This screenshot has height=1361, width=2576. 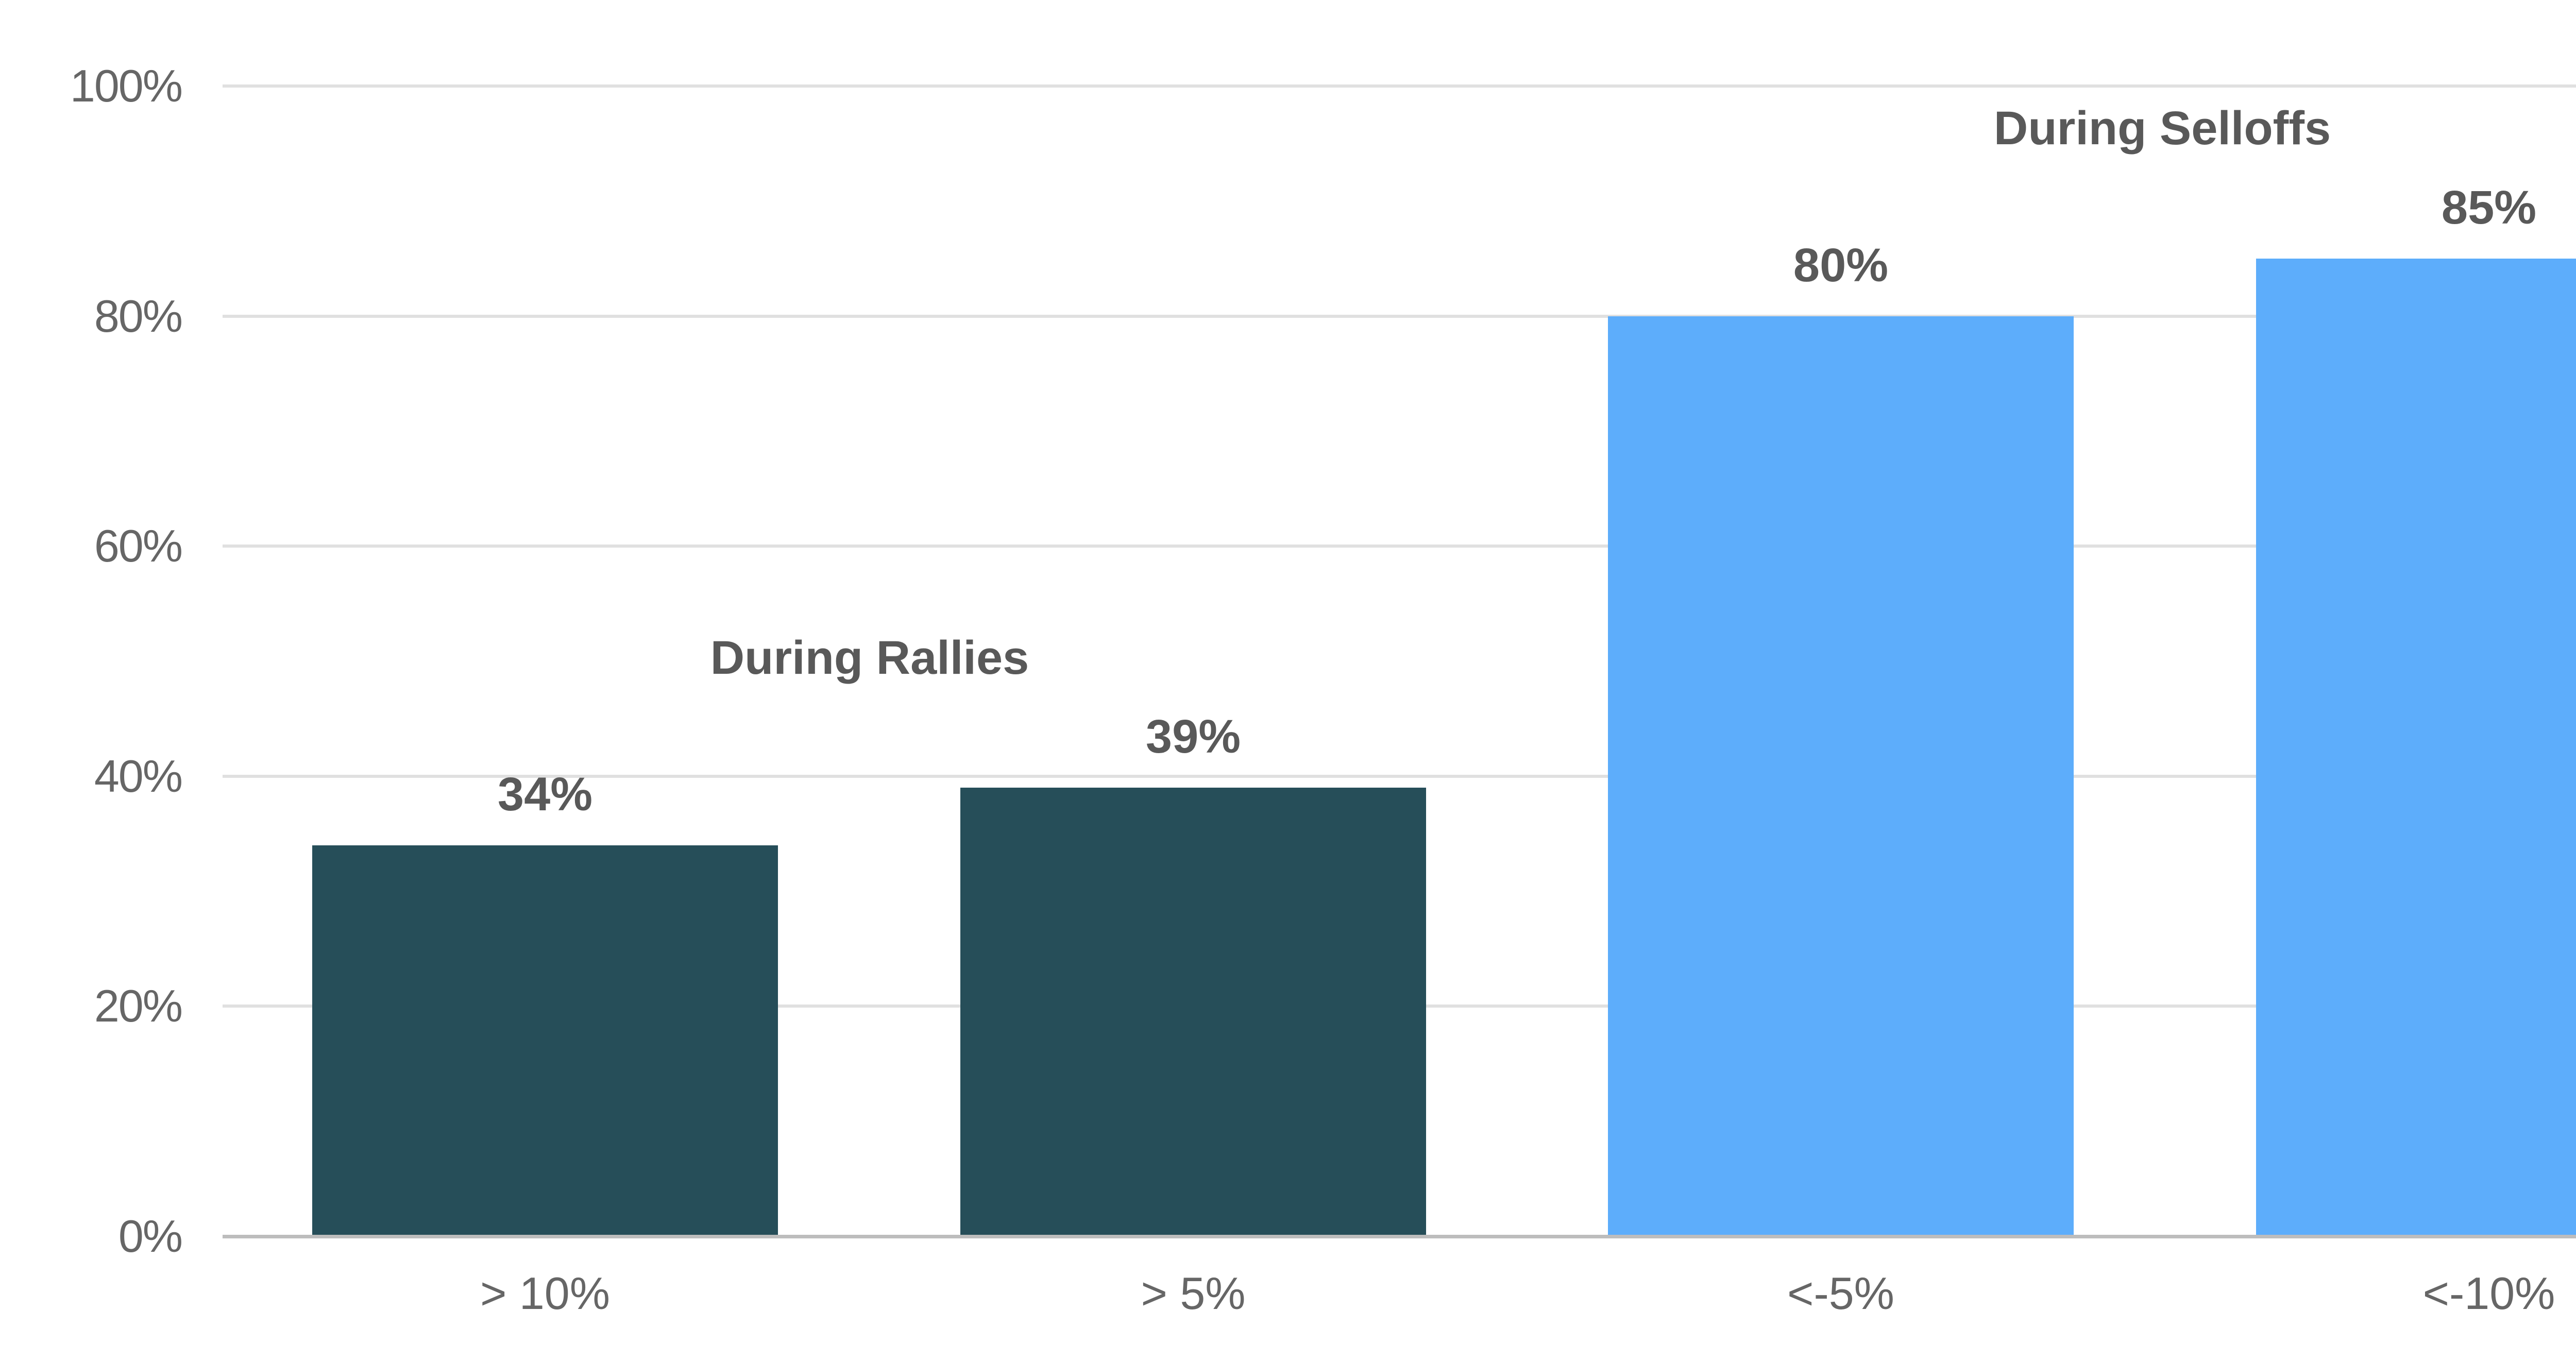 What do you see at coordinates (1193, 736) in the screenshot?
I see `value-label: 39%` at bounding box center [1193, 736].